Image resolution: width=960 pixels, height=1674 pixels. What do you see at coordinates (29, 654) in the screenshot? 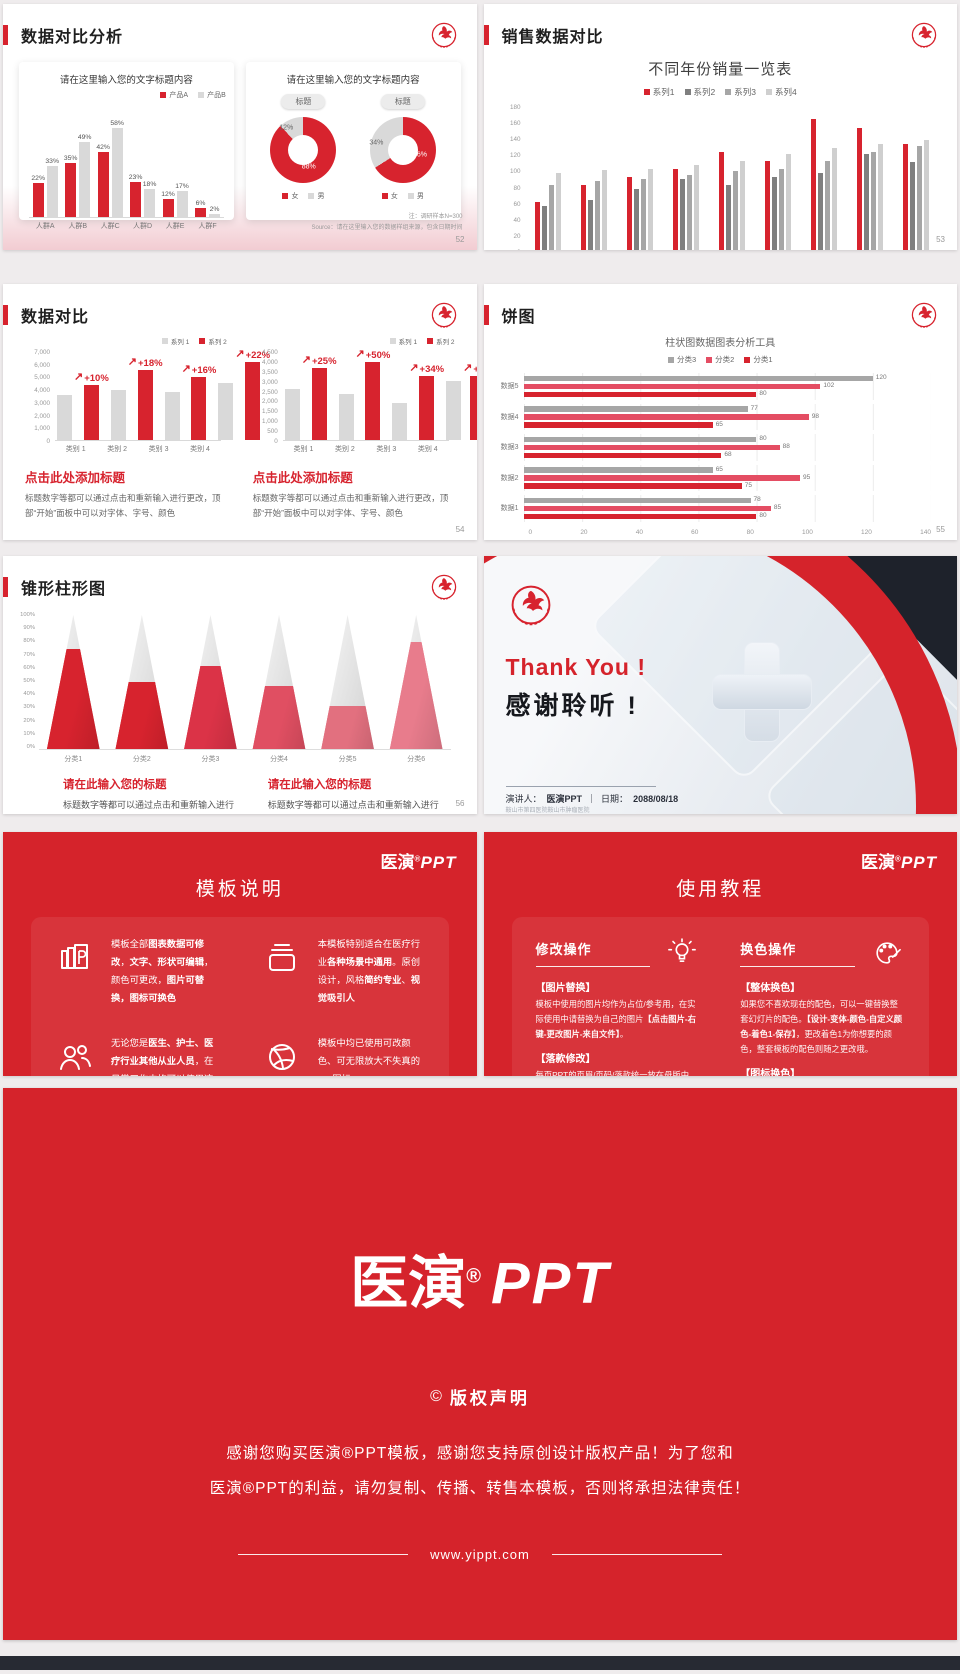
I see `y-tick-label: 70%` at bounding box center [29, 654].